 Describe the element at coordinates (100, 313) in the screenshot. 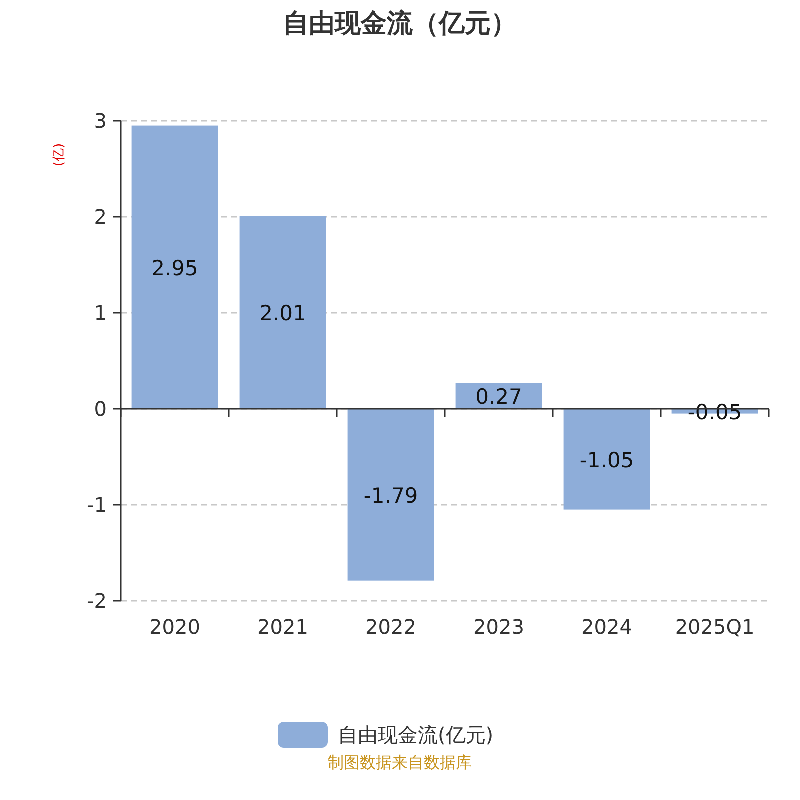

I see `y-tick-label: 1` at that location.